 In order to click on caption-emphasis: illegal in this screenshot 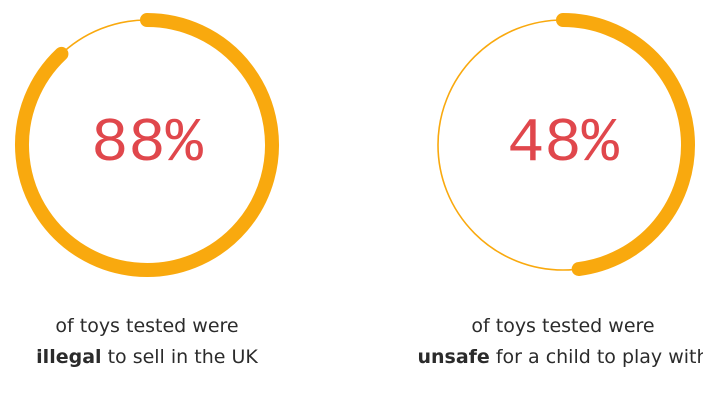, I will do `click(69, 357)`.